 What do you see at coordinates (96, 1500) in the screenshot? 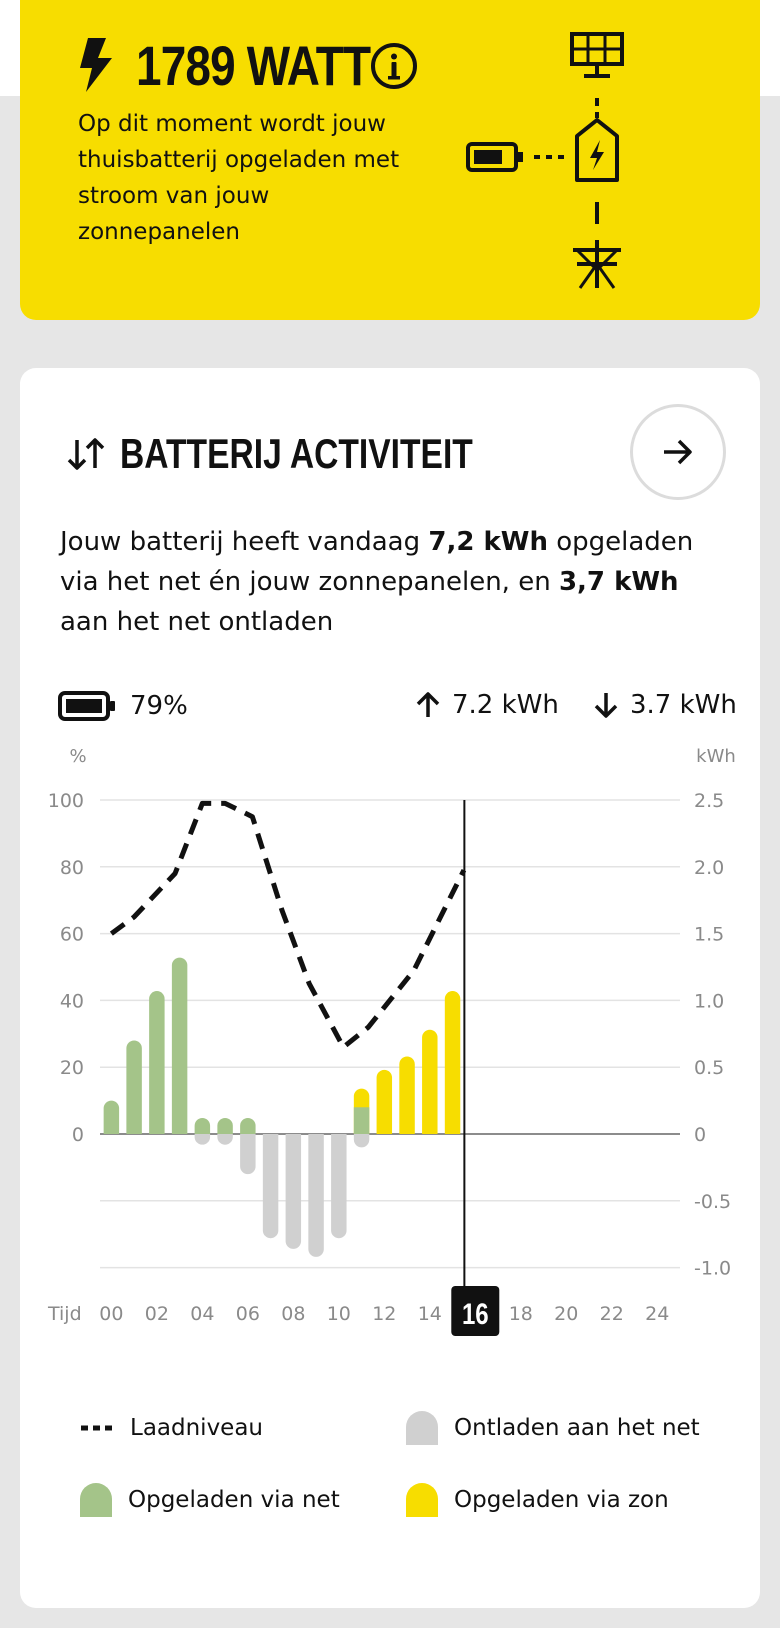
I see `green-swatch` at bounding box center [96, 1500].